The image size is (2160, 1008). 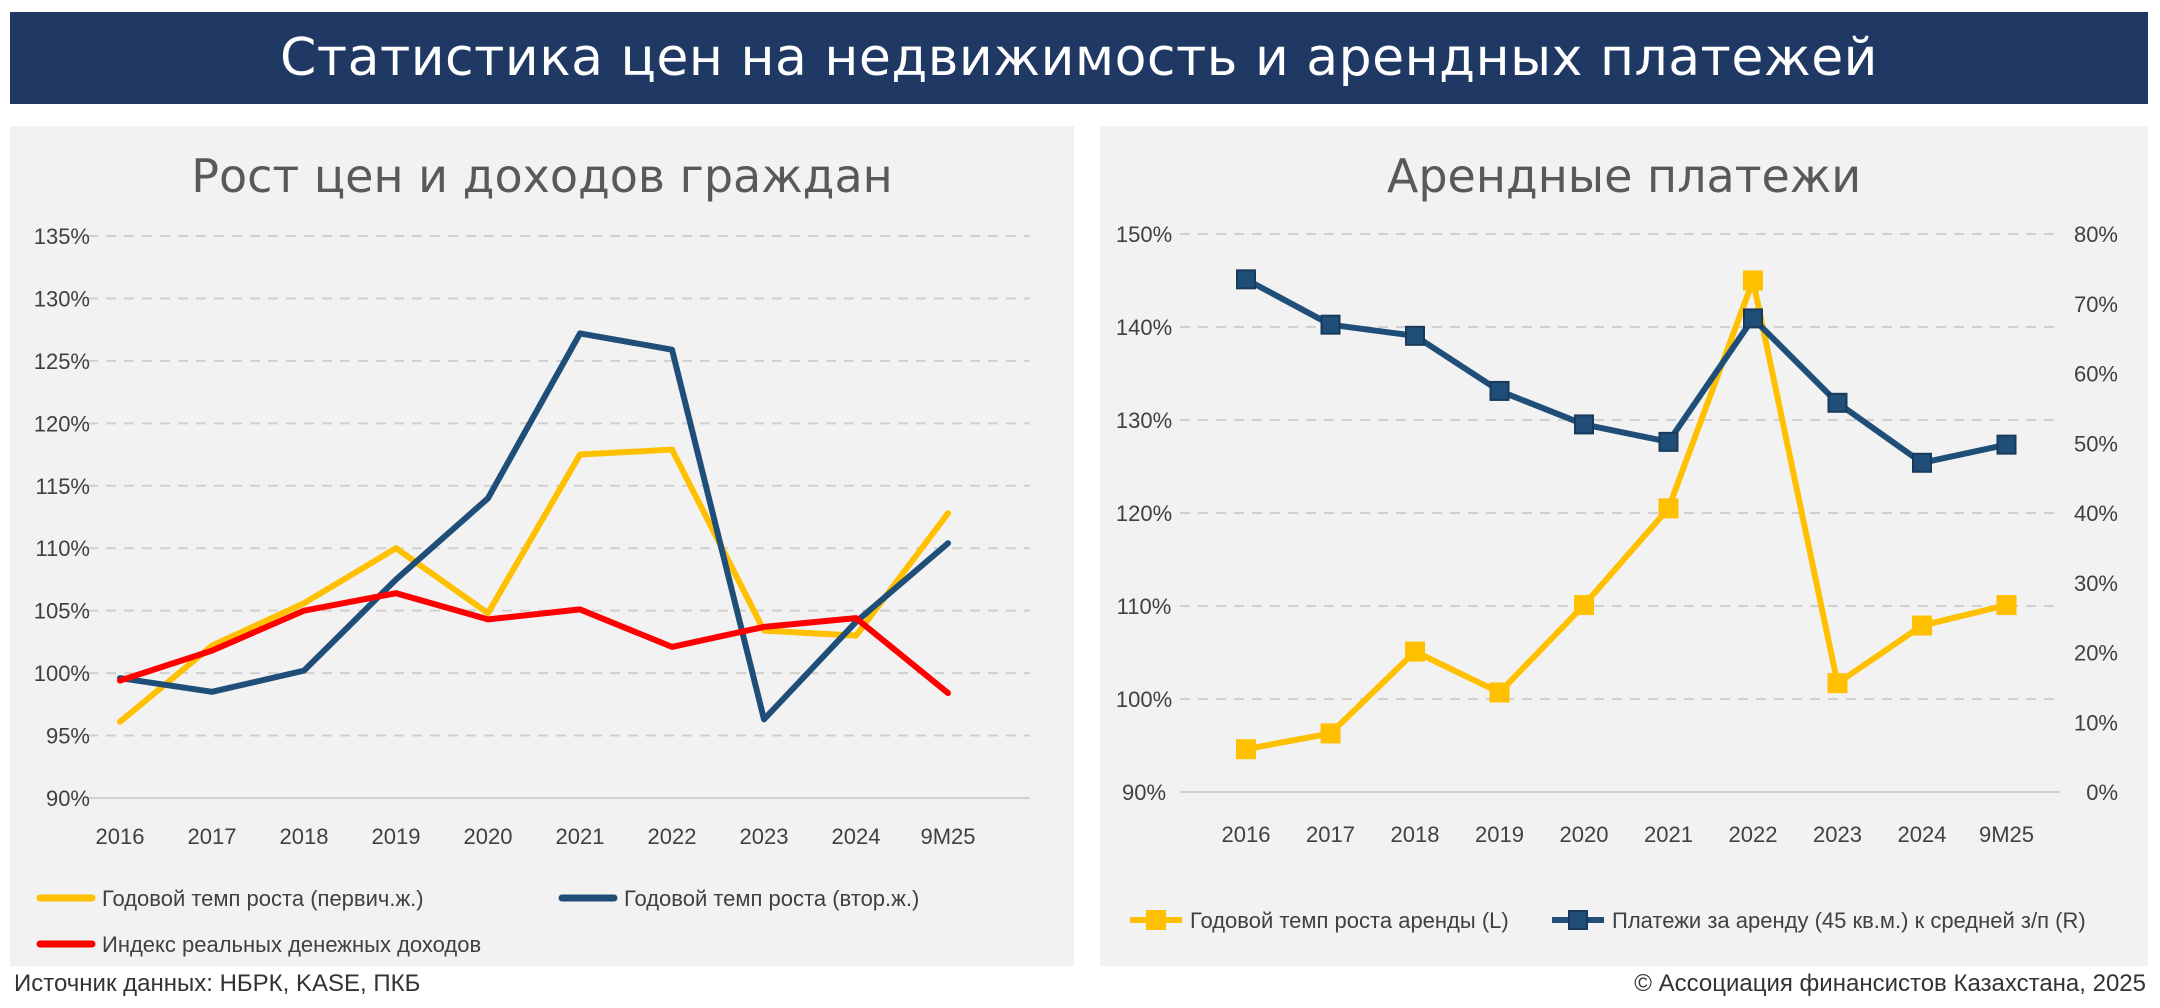 I want to click on y-tick-label-right: 10%, so click(x=2096, y=722).